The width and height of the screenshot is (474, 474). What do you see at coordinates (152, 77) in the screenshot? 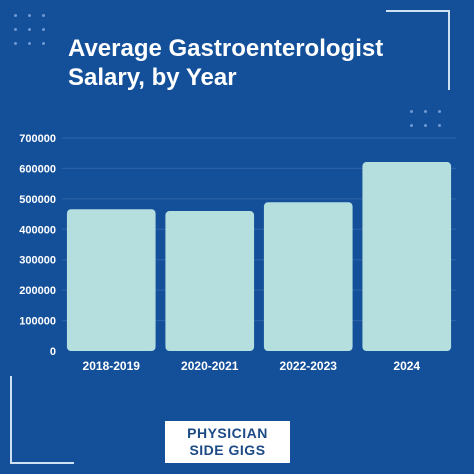
I see `title-line-2: Salary, by Year` at bounding box center [152, 77].